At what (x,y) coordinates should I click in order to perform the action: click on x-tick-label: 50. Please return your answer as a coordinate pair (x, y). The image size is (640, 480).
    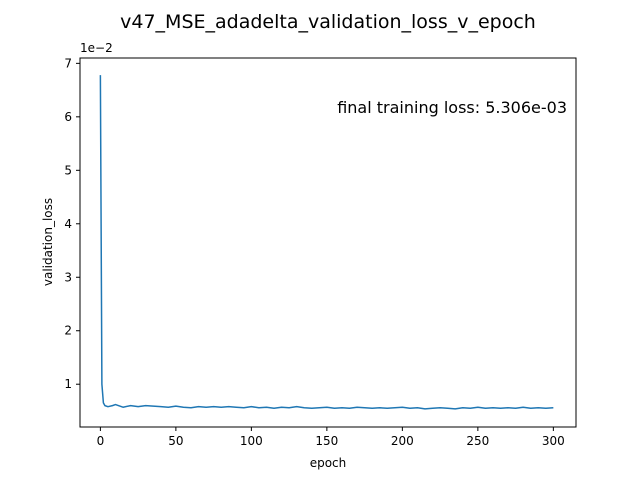
    Looking at the image, I should click on (175, 441).